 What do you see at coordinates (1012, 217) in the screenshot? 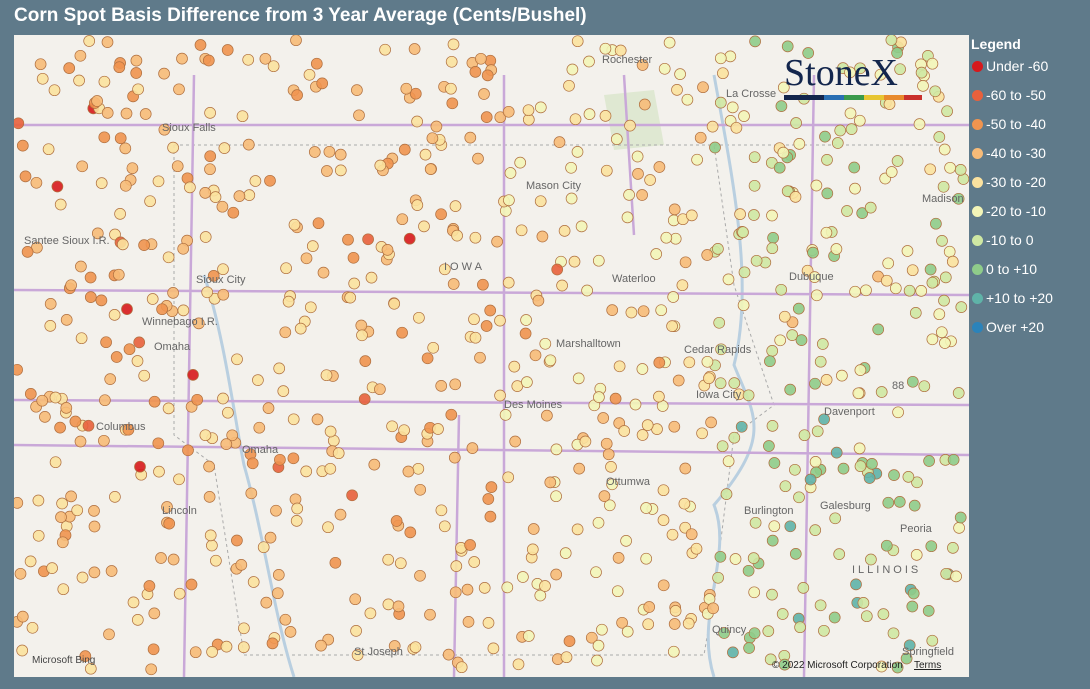
I see `legend-item: -20 to -10` at bounding box center [1012, 217].